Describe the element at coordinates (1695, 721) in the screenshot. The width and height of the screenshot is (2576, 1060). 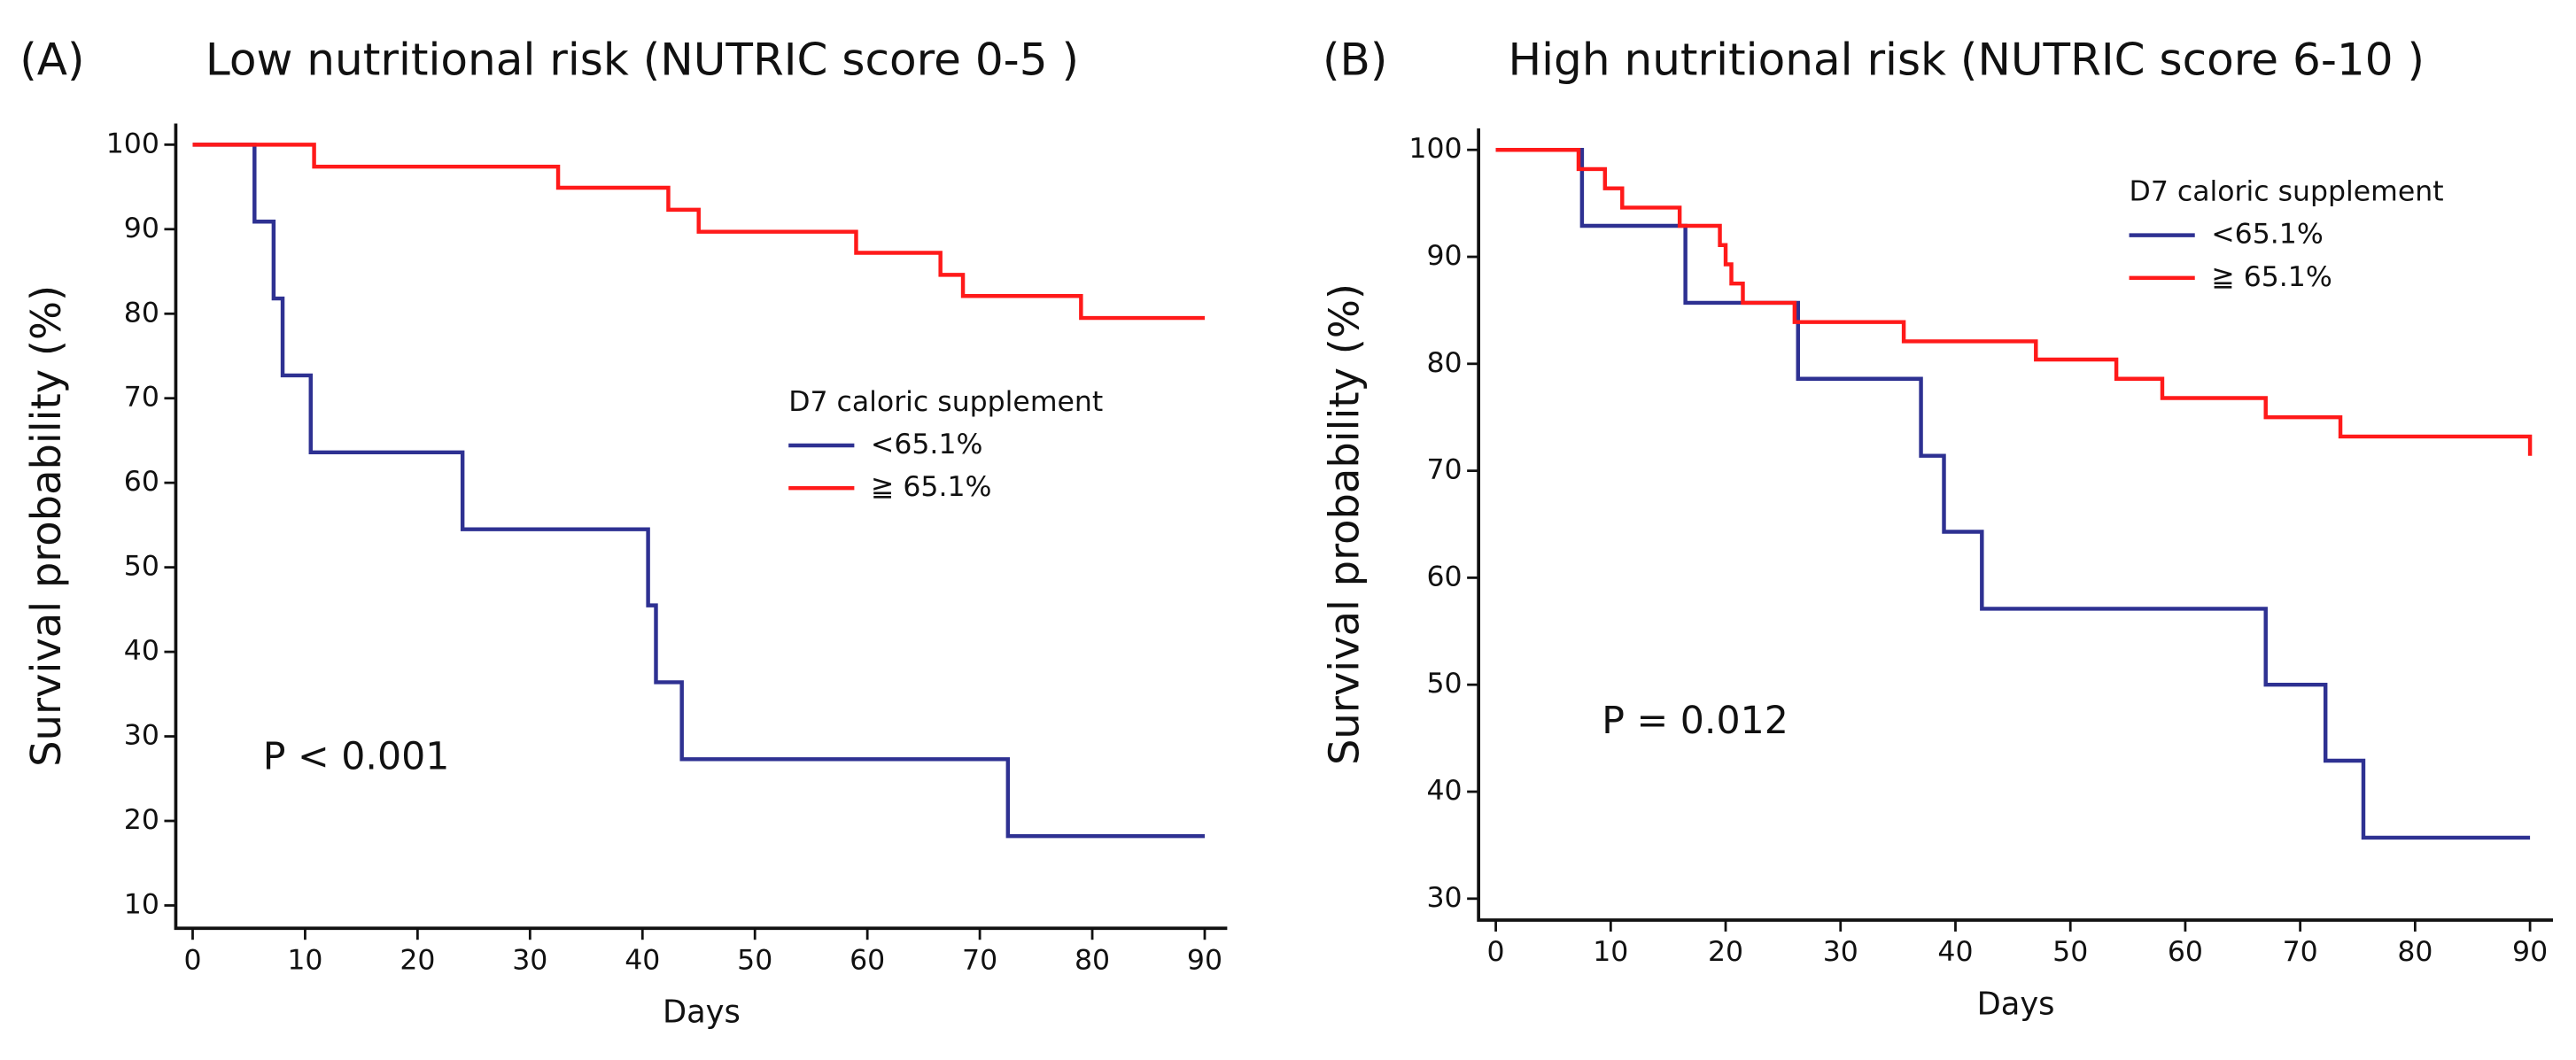
I see `p-value: P = 0.012` at that location.